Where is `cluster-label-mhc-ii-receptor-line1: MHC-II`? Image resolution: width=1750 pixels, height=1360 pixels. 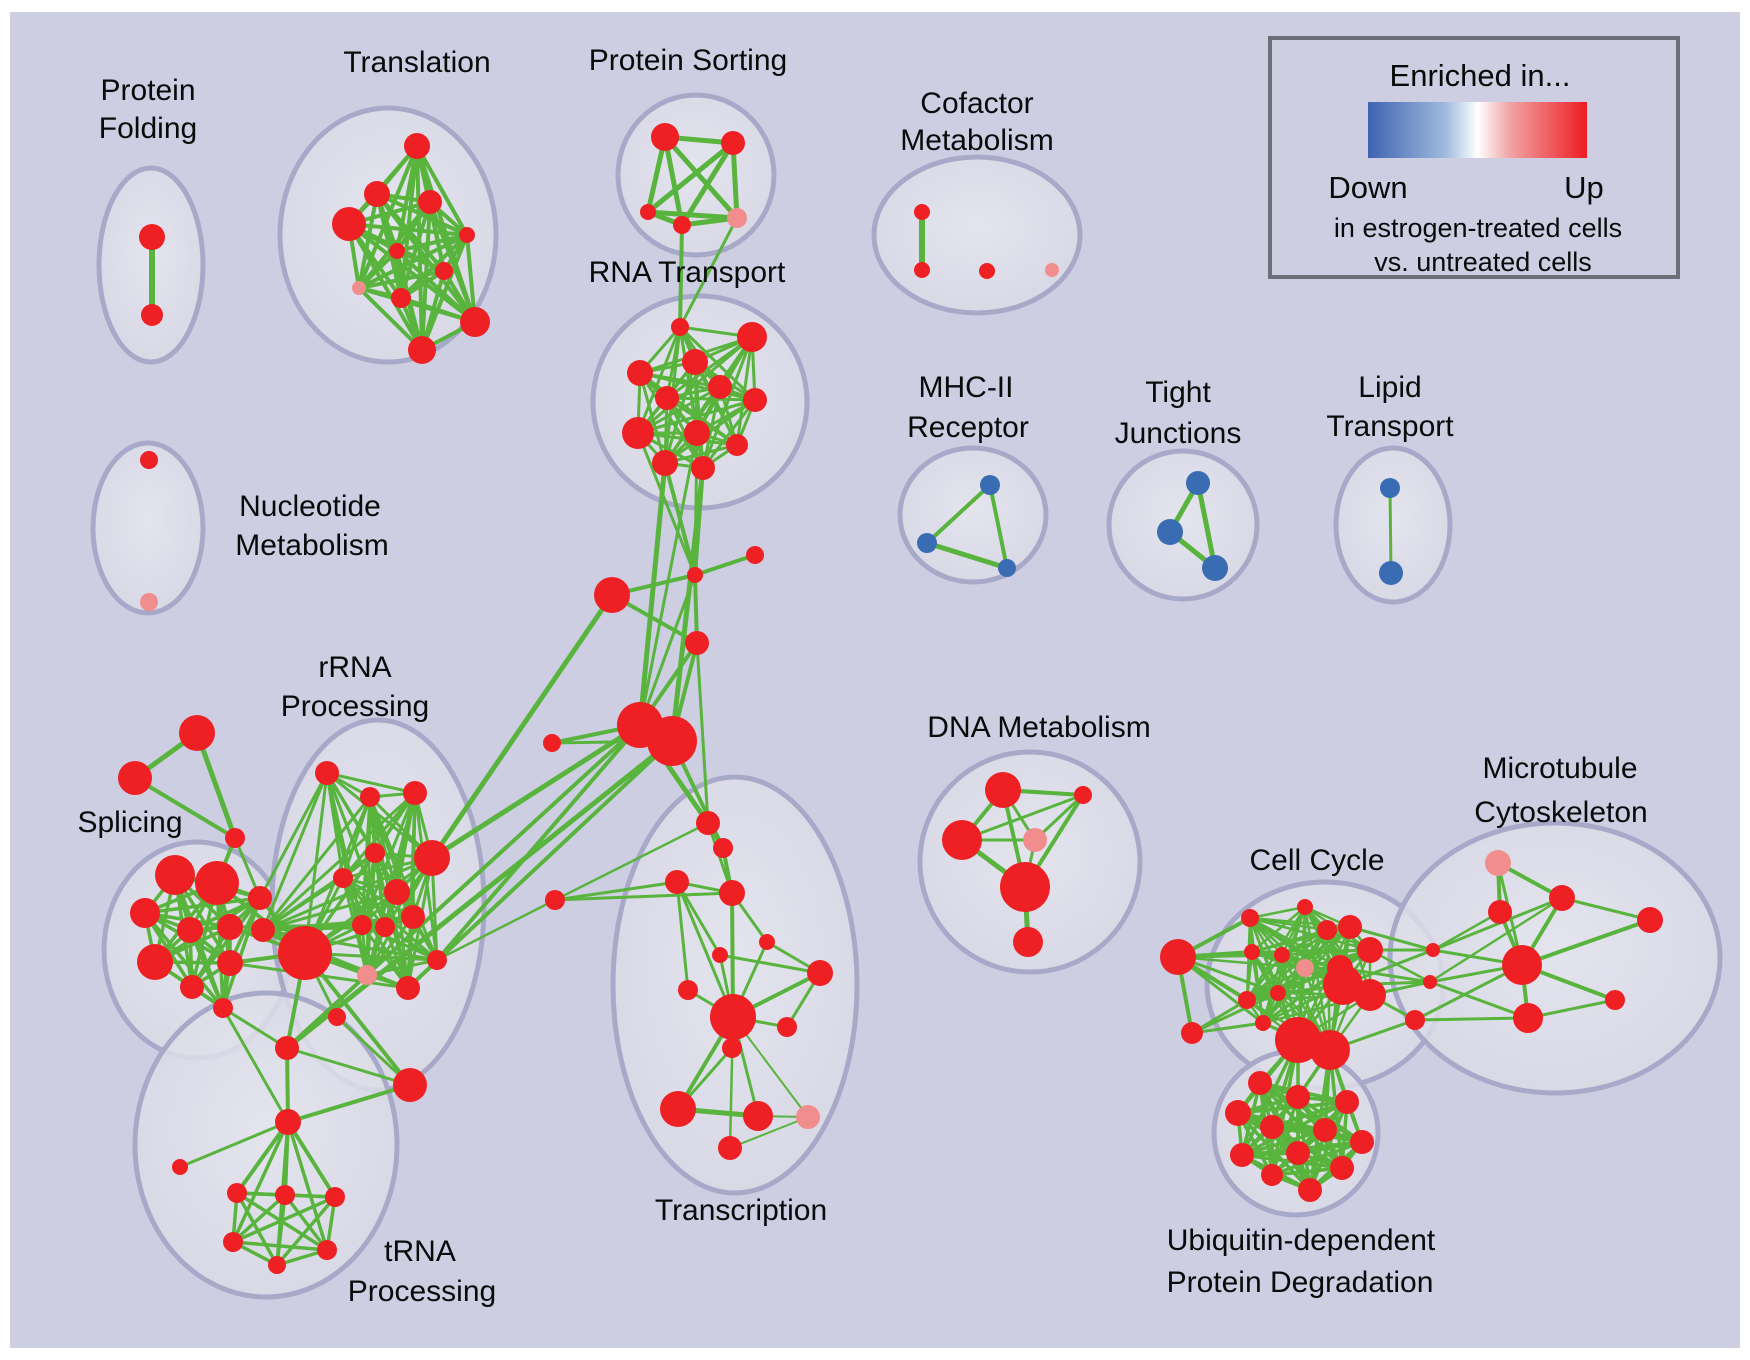 cluster-label-mhc-ii-receptor-line1: MHC-II is located at coordinates (966, 387).